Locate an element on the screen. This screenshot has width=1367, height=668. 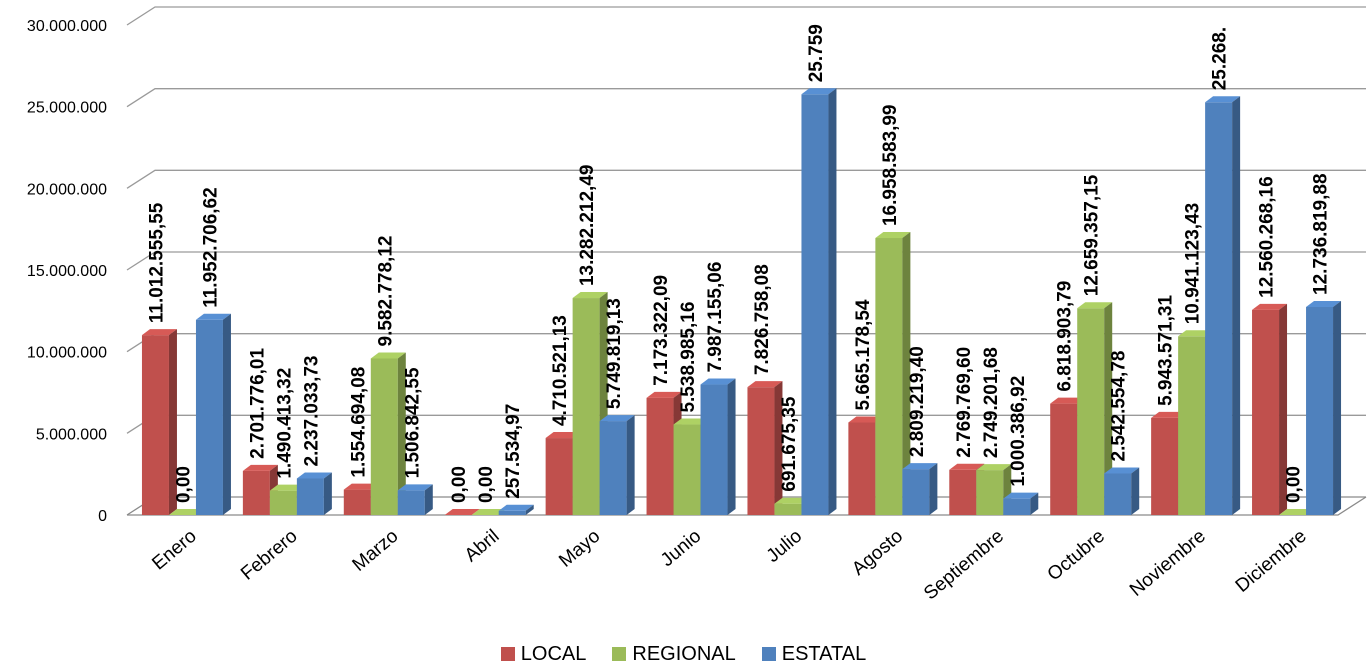
data-label: 1.000.386,92 is located at coordinates (1018, 431).